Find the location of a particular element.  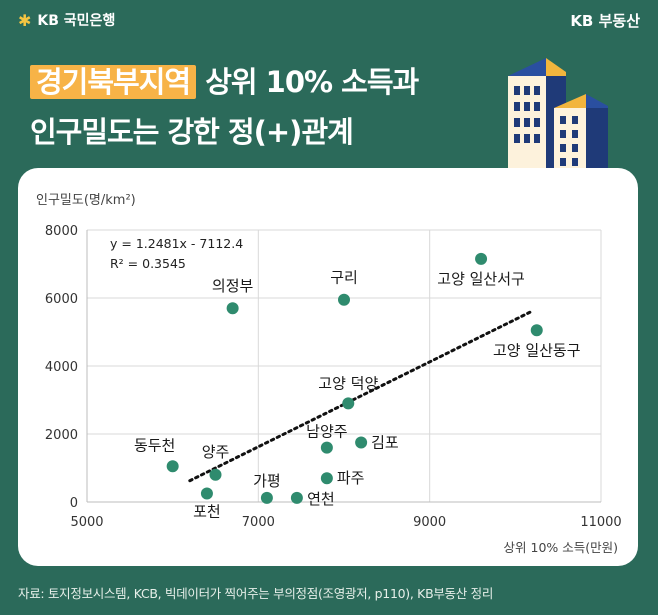

building-left-windows is located at coordinates (527, 114).